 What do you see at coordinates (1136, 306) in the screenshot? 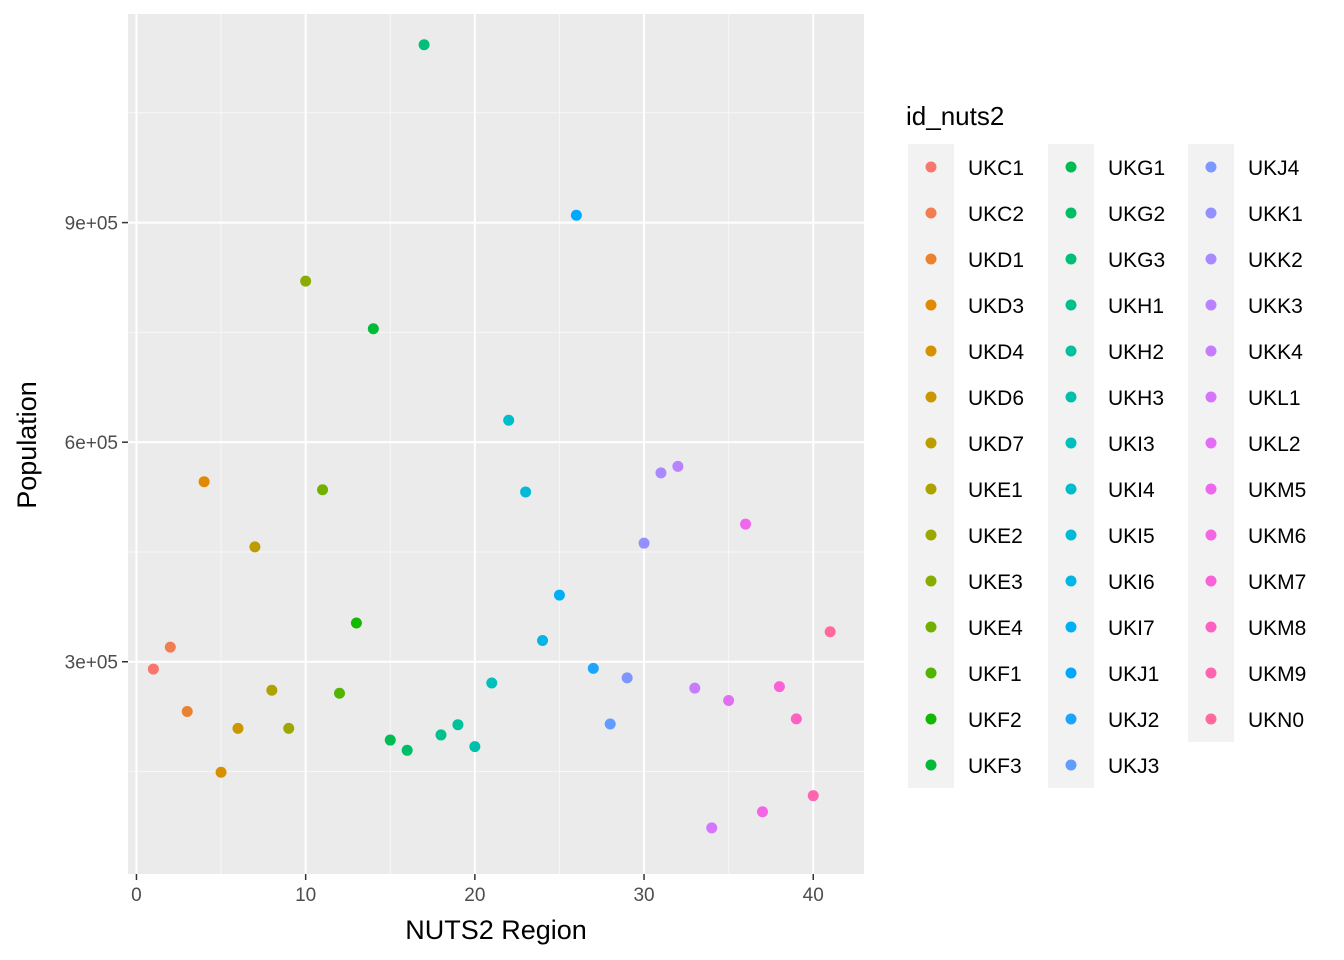
I see `legend-label-ukh1: UKH1` at bounding box center [1136, 306].